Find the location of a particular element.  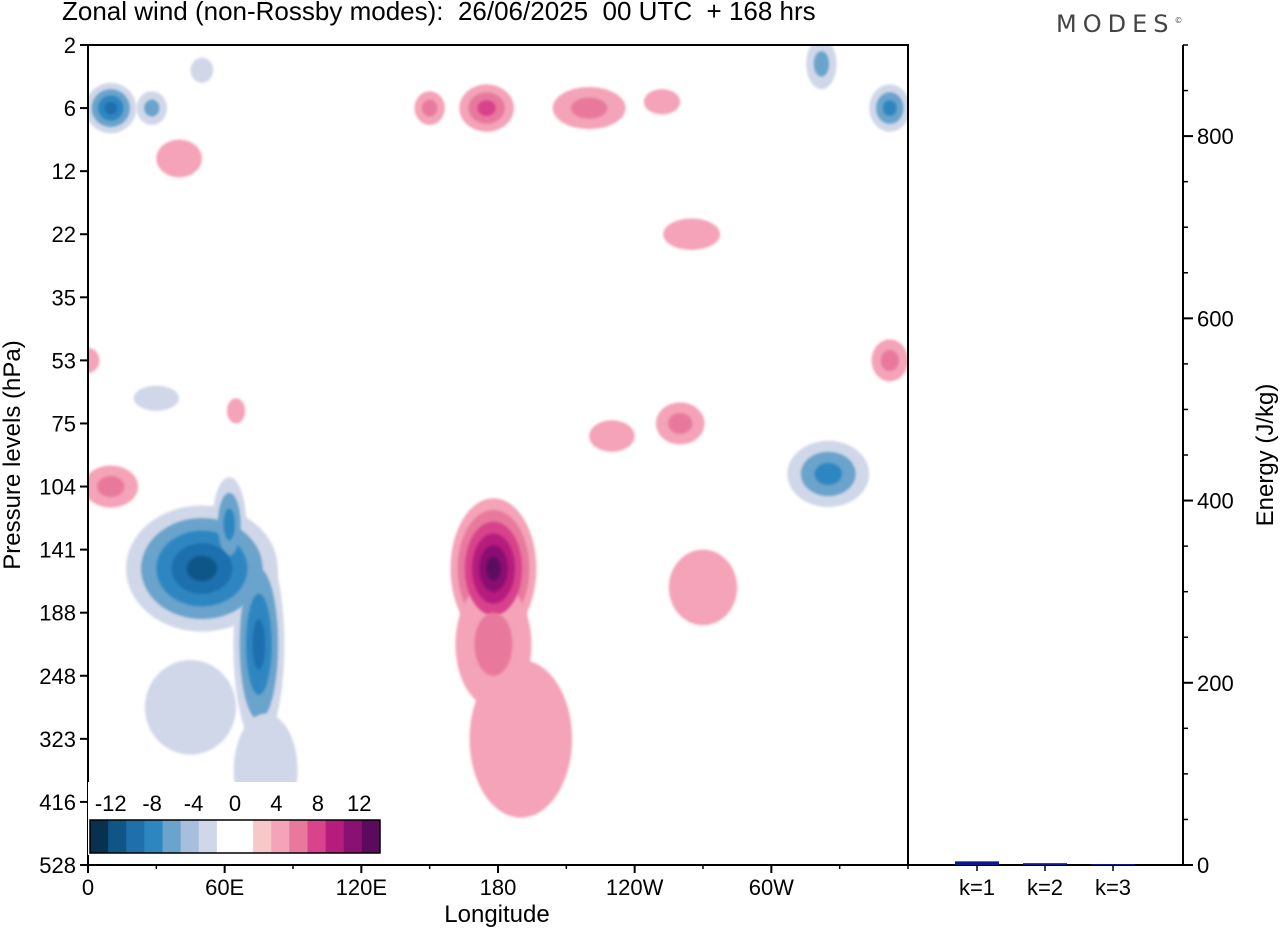

colorbar-label: -12 is located at coordinates (111, 803).